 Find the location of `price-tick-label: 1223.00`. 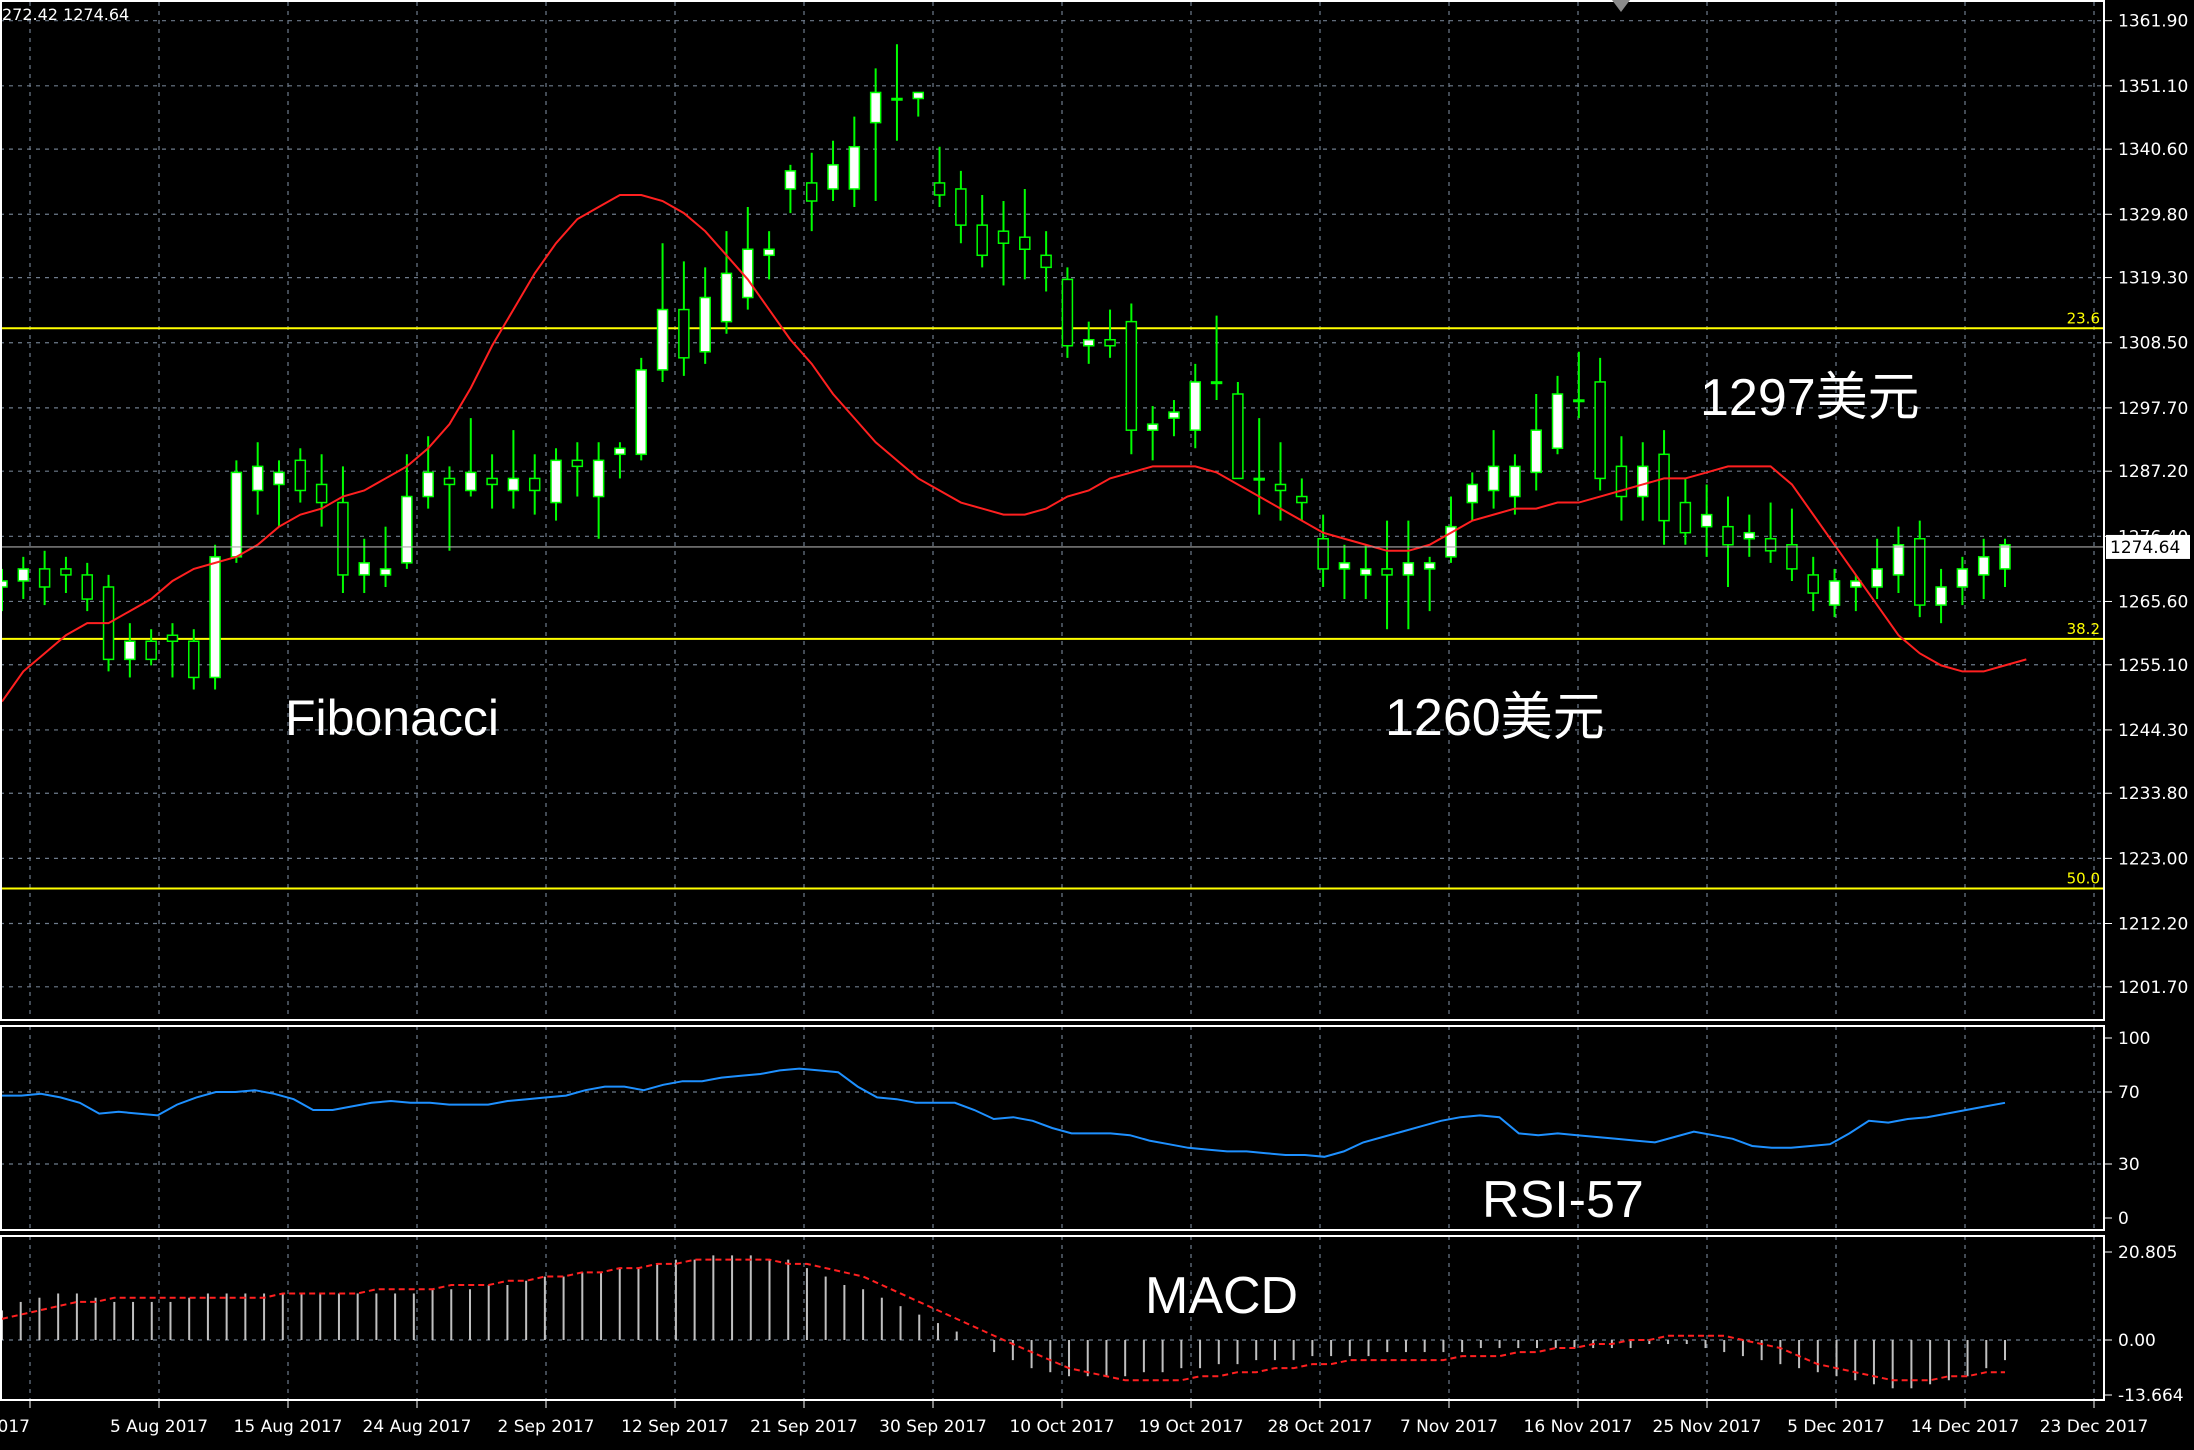

price-tick-label: 1223.00 is located at coordinates (2153, 859).